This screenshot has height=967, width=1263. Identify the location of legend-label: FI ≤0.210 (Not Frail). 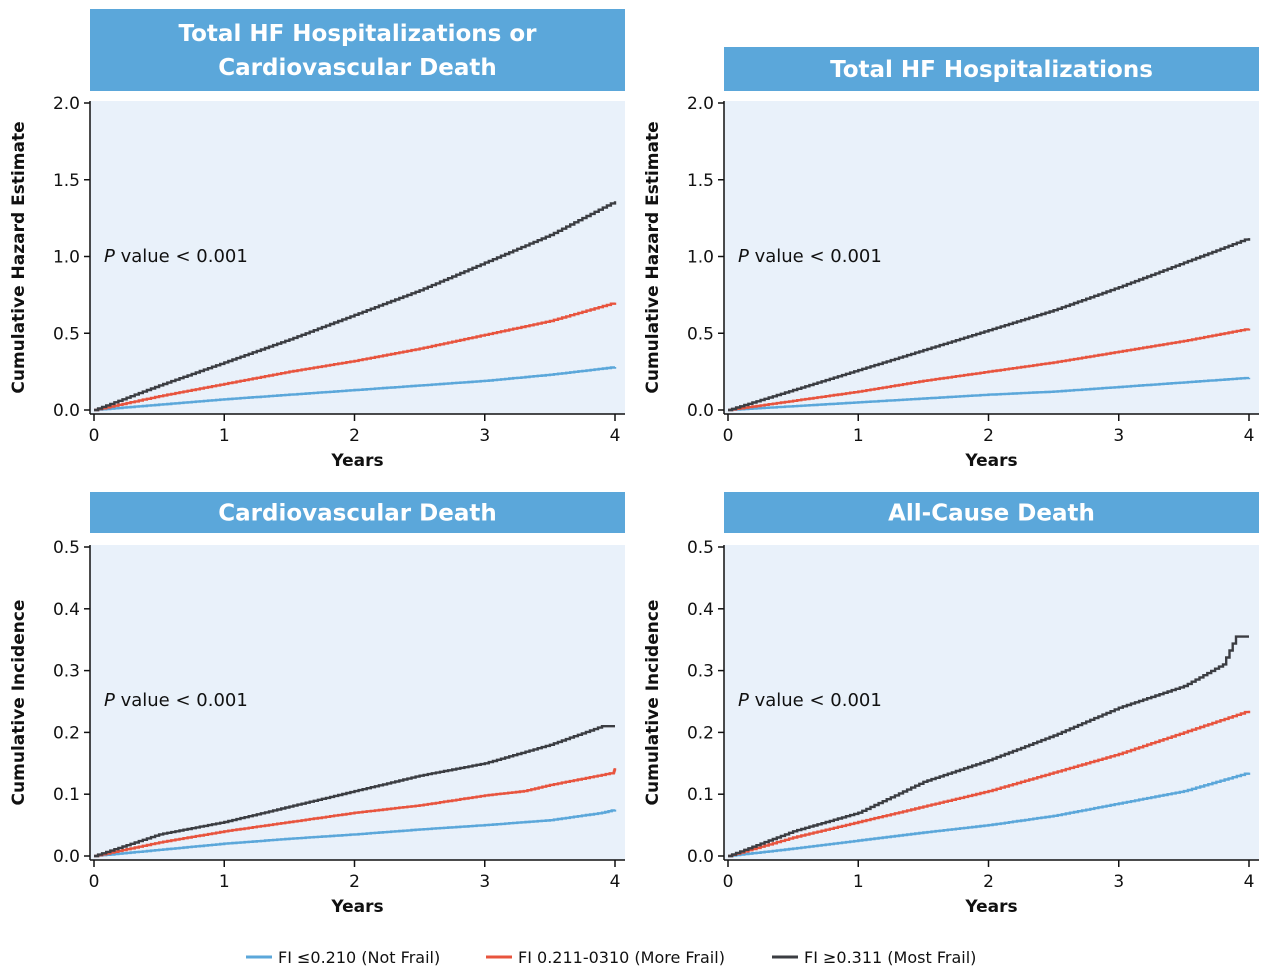
(359, 957).